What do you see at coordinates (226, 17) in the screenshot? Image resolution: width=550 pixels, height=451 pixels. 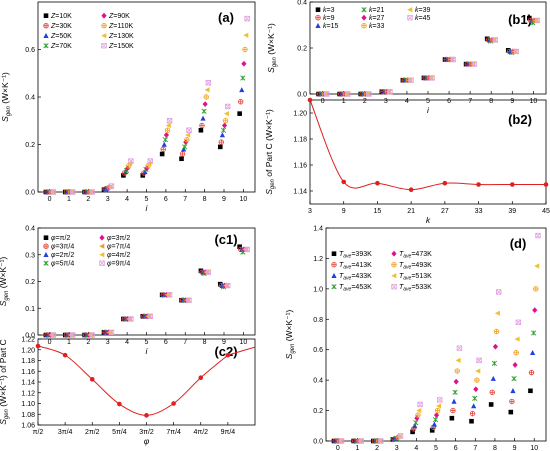 I see `panel-label: (a)` at bounding box center [226, 17].